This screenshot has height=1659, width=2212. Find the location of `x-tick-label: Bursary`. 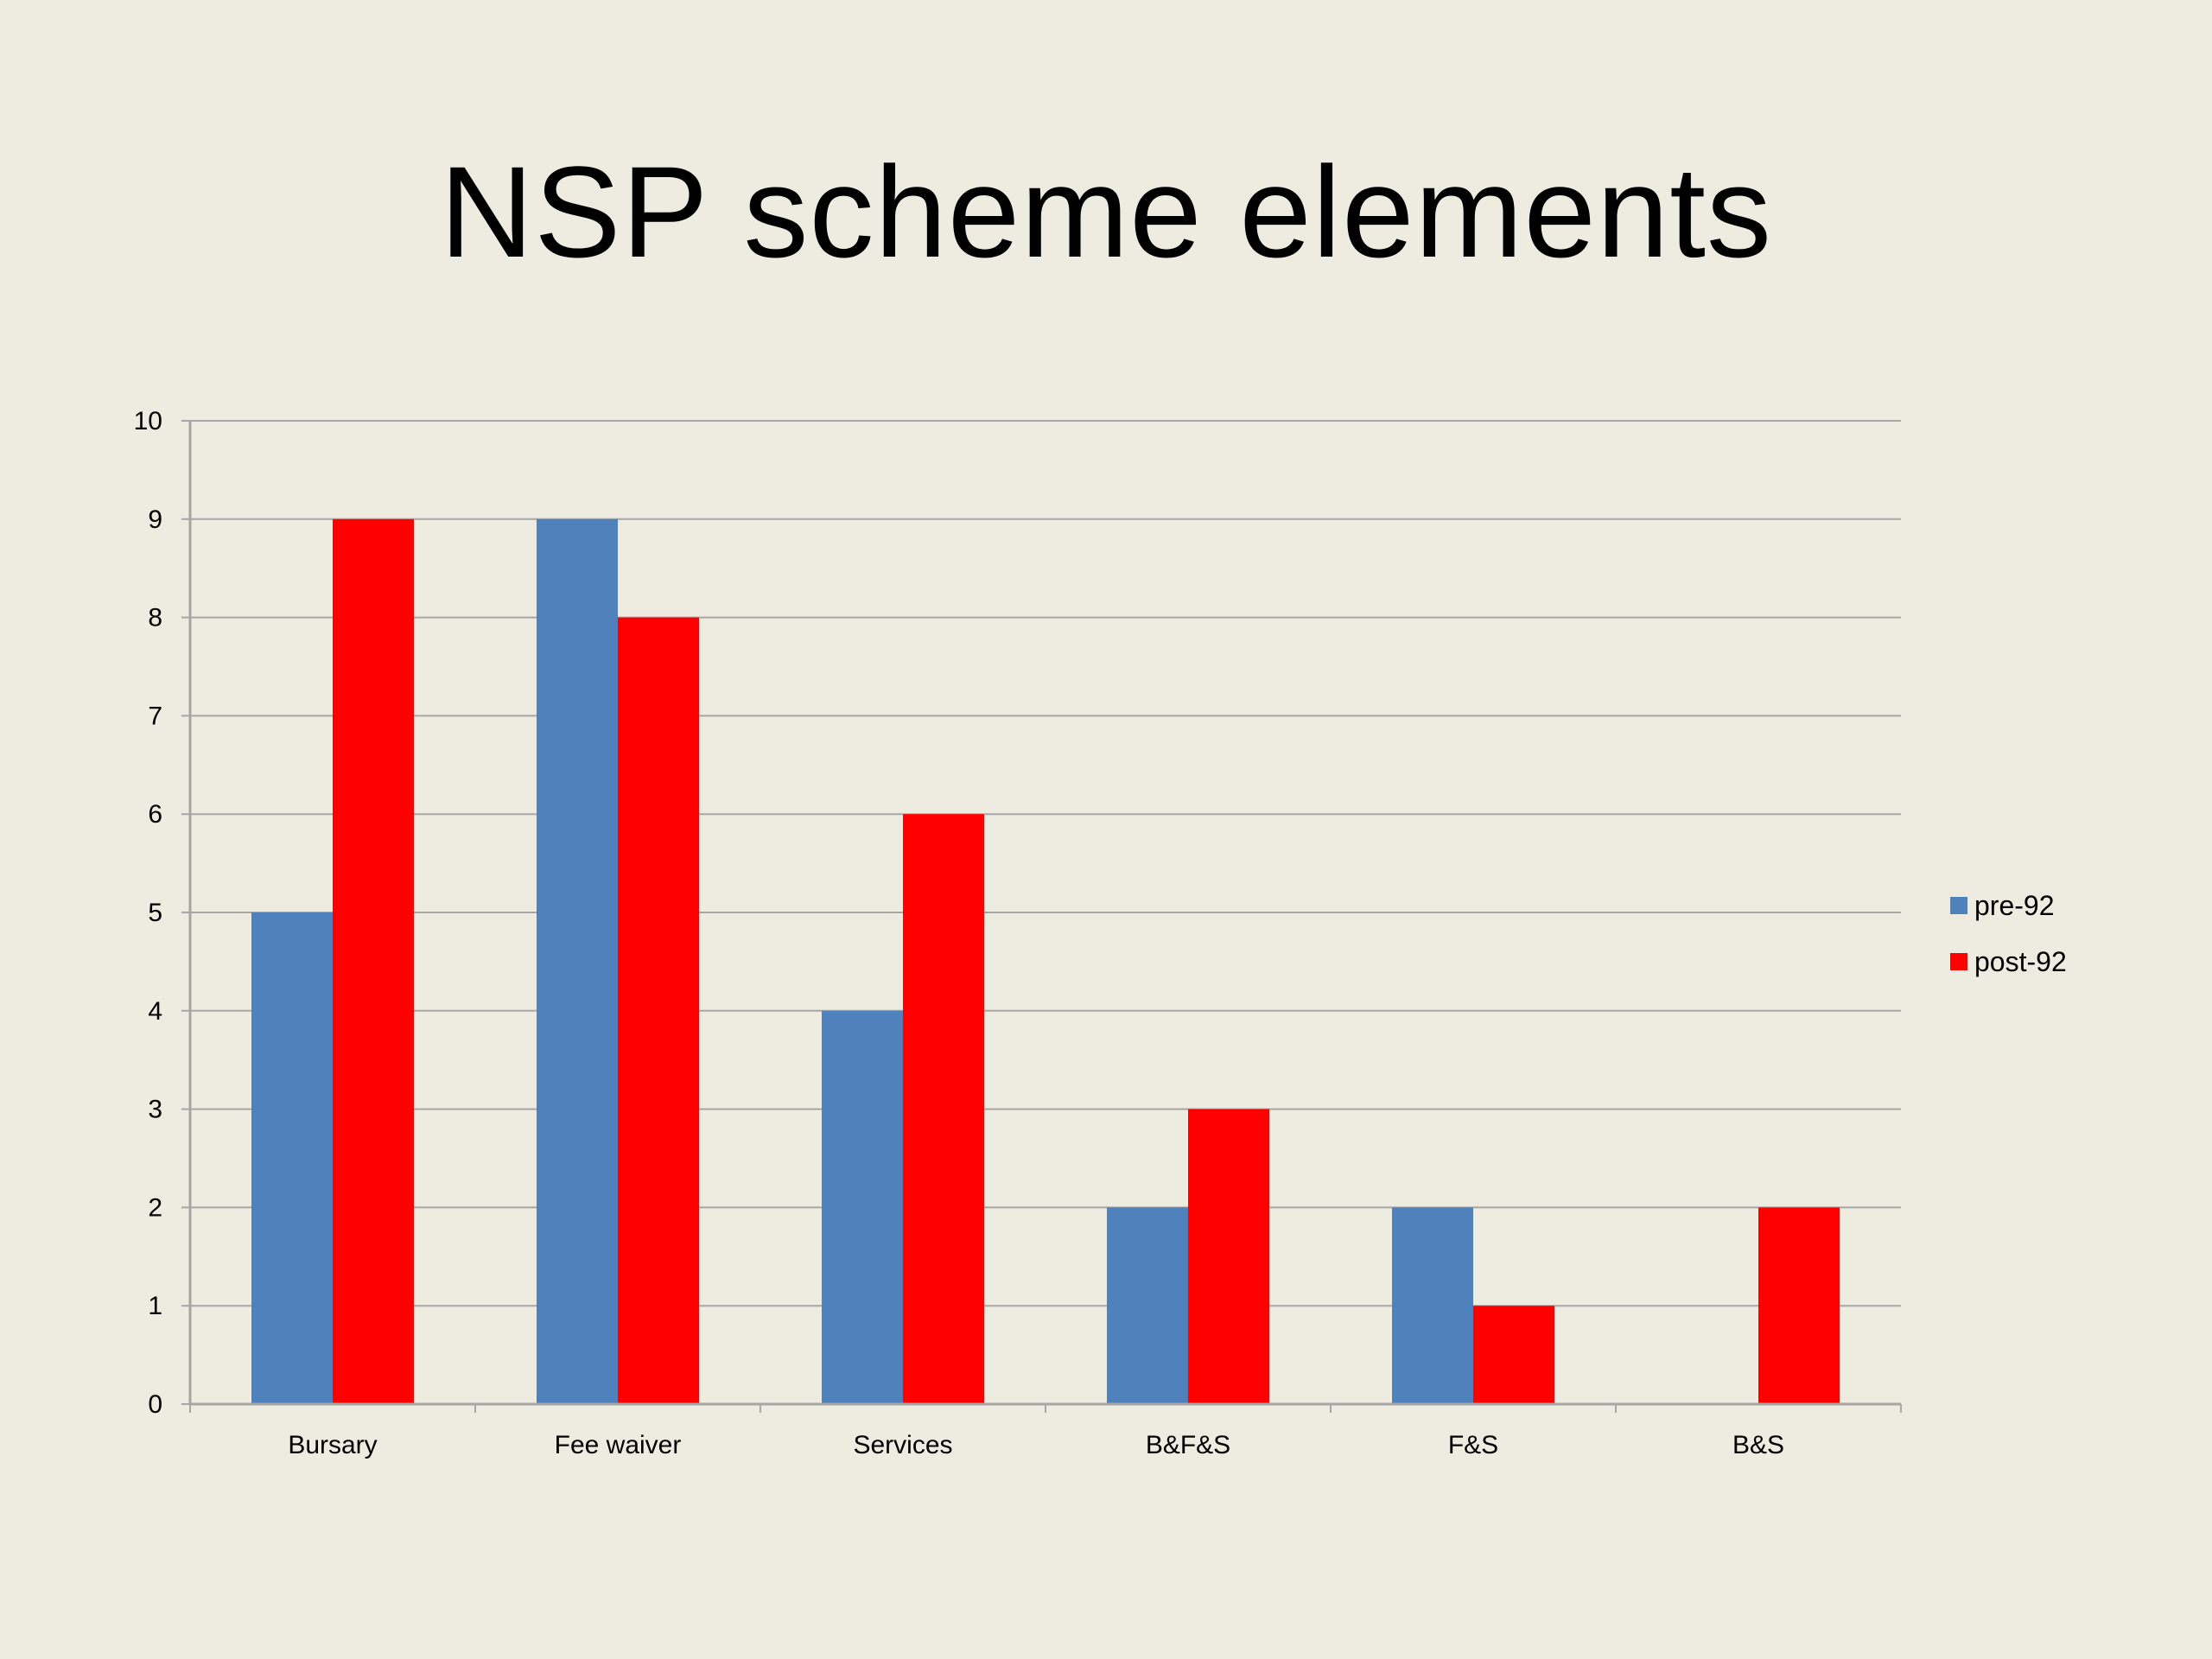

x-tick-label: Bursary is located at coordinates (332, 1445).